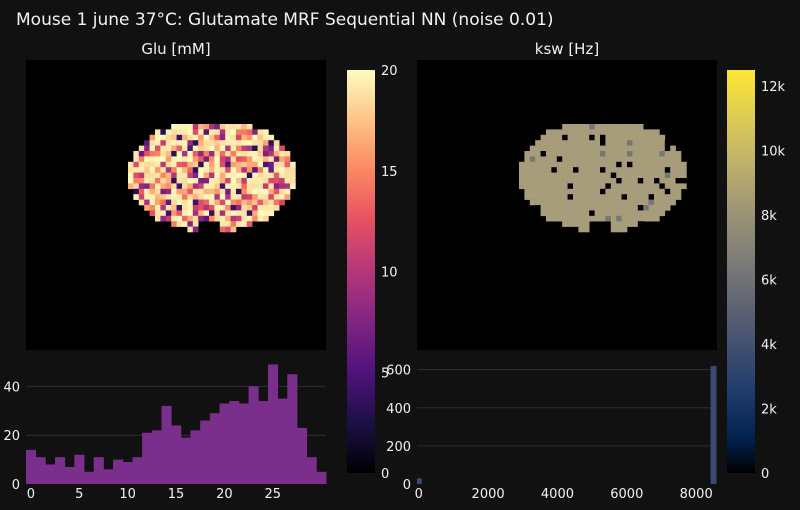 The height and width of the screenshot is (510, 800). Describe the element at coordinates (389, 273) in the screenshot. I see `glu-colorbar-ticks: 0 5 10 15 20` at that location.